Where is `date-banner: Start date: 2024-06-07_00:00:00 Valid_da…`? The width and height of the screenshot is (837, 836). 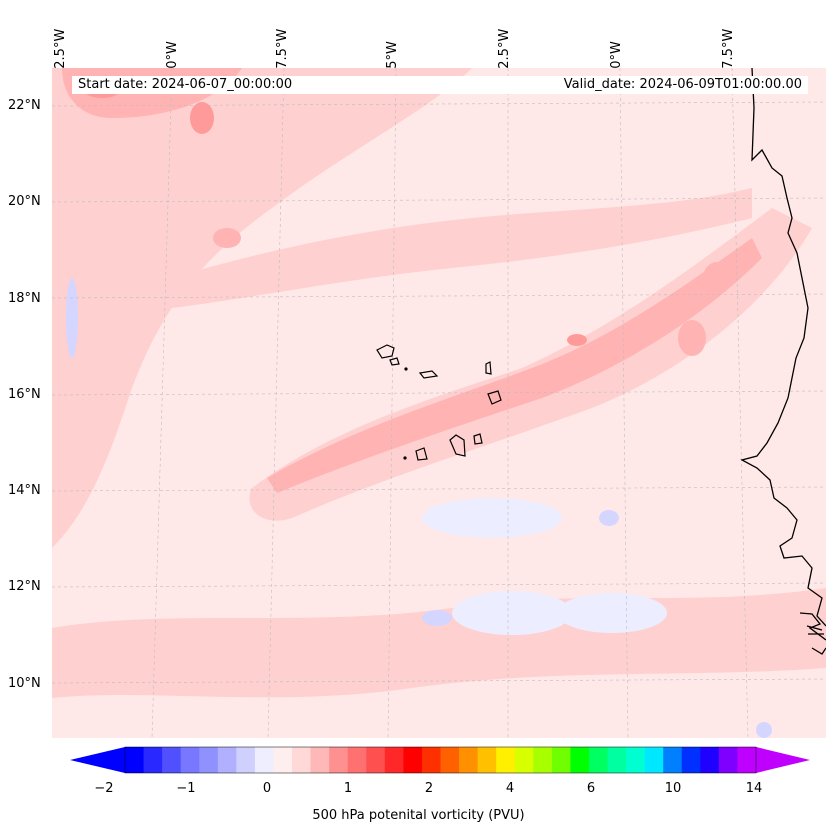 date-banner: Start date: 2024-06-07_00:00:00 Valid_da… is located at coordinates (440, 85).